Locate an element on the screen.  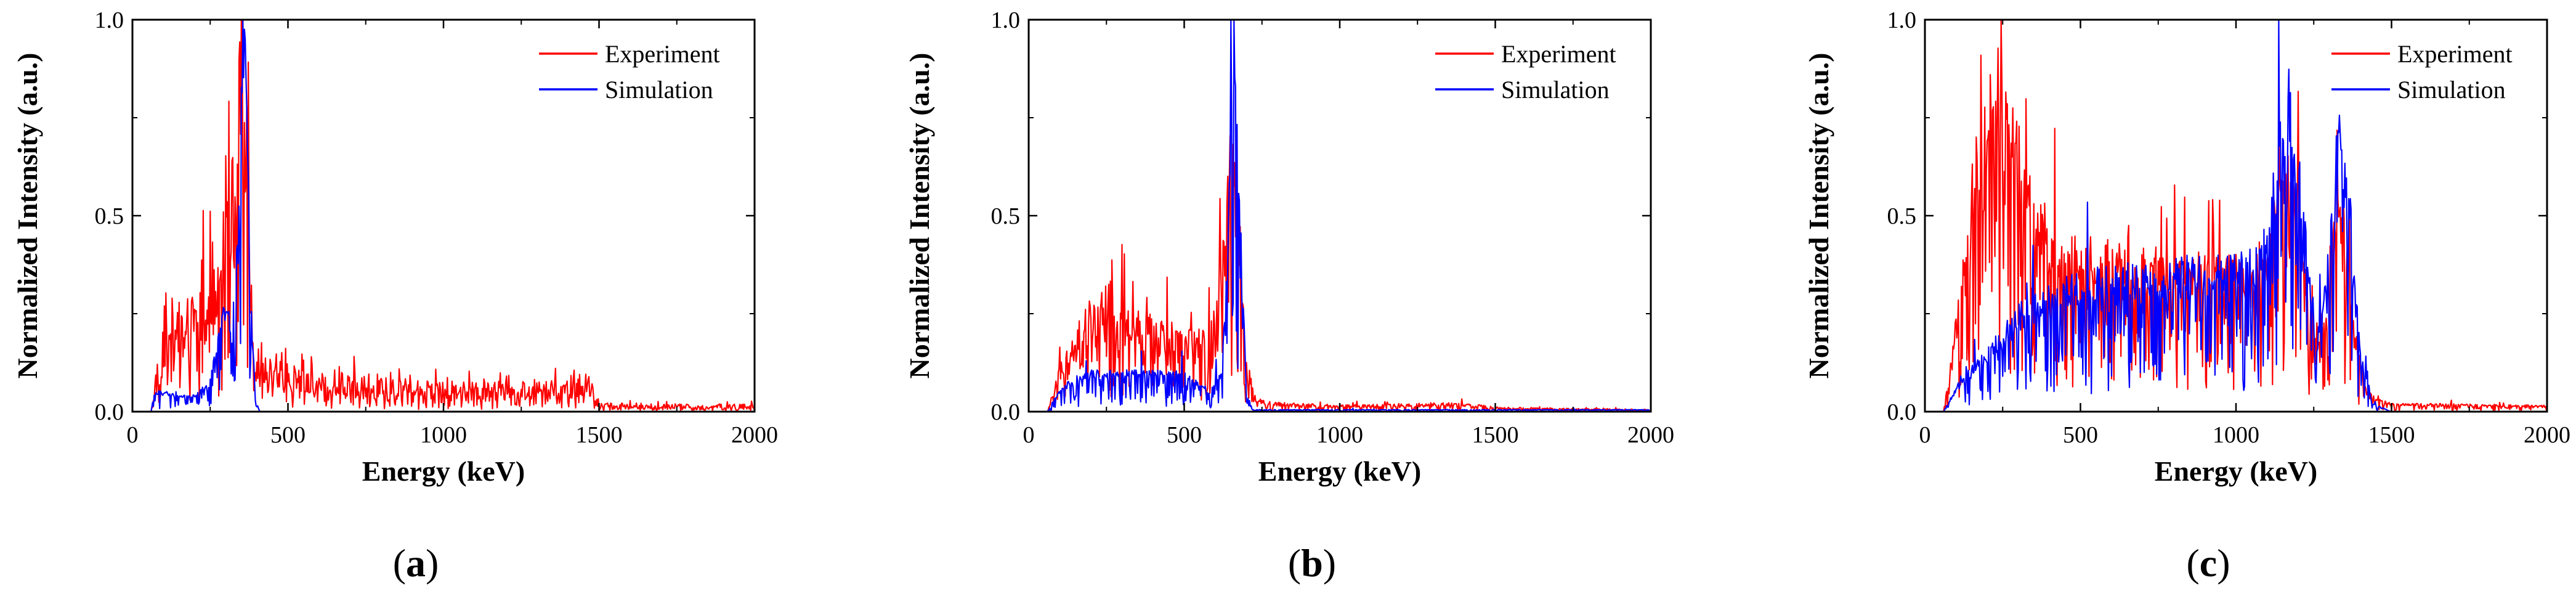
series-line-experiment is located at coordinates (1340, 273).